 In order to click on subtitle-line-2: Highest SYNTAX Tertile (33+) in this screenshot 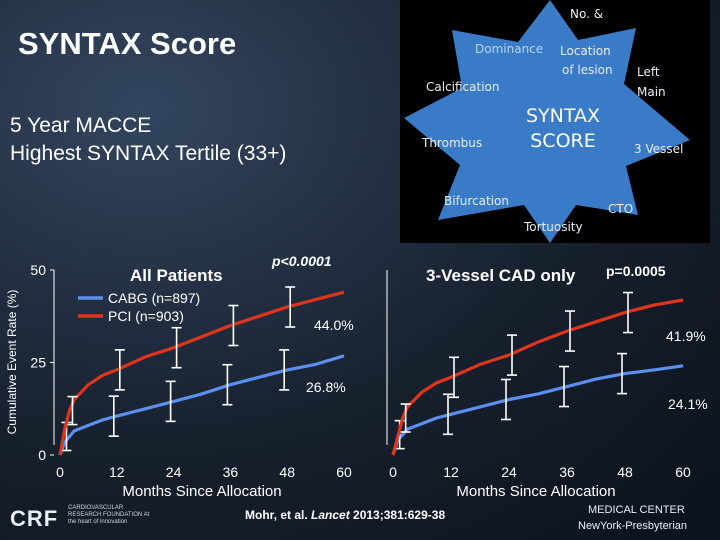, I will do `click(148, 153)`.